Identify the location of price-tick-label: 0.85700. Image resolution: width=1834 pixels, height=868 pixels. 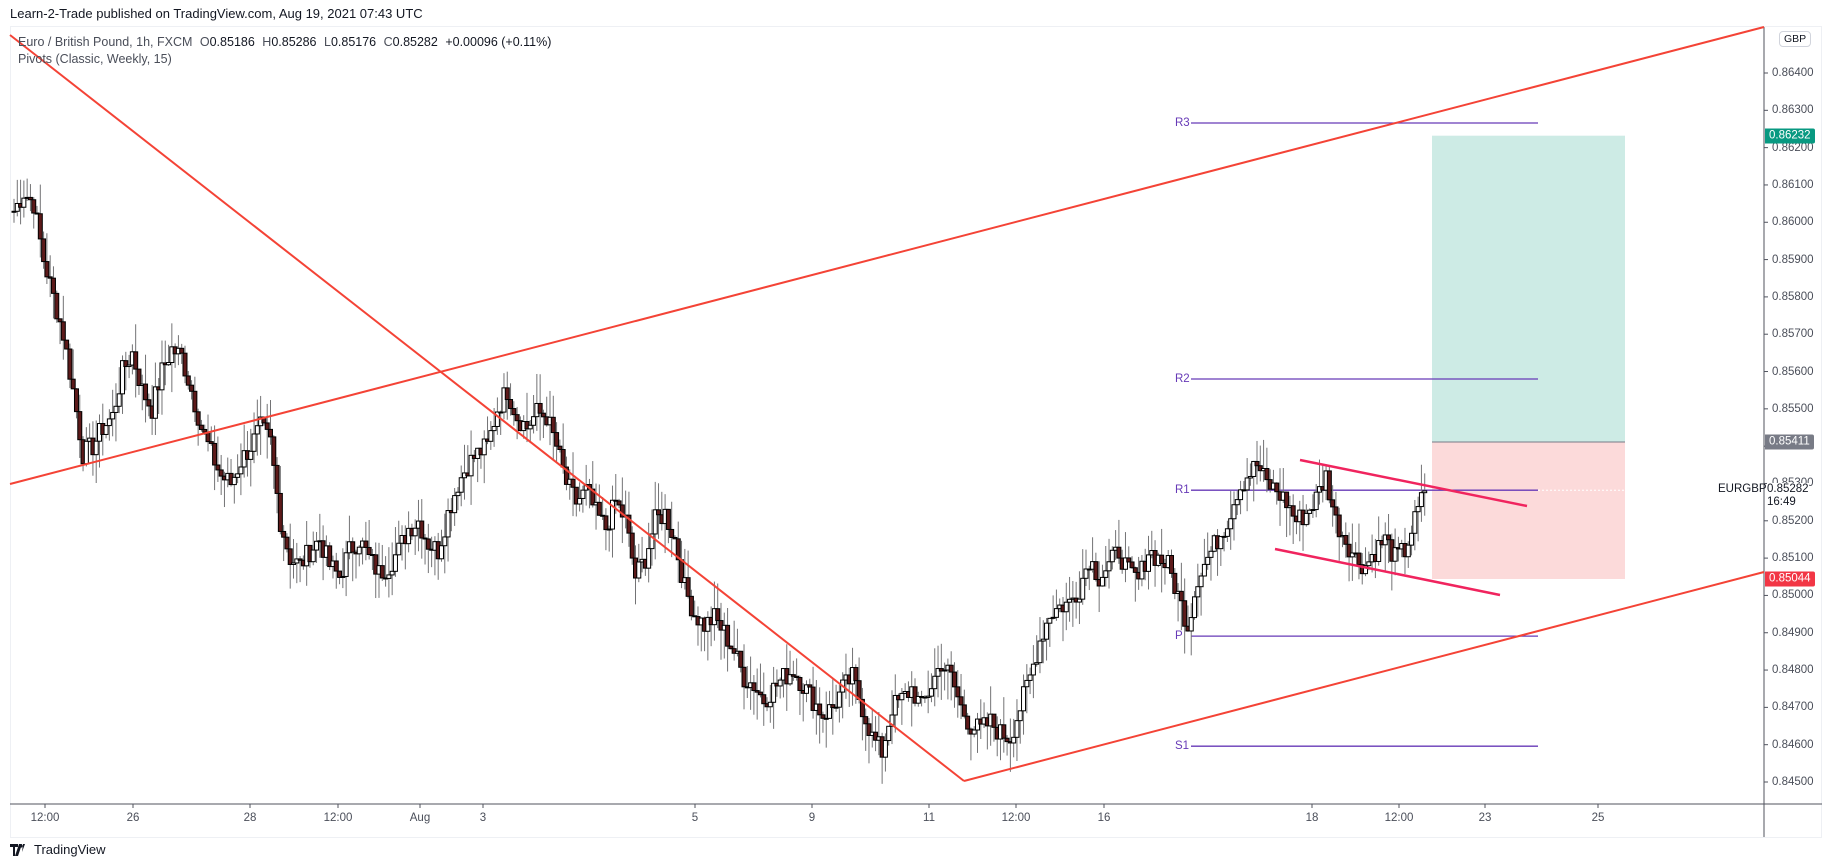
(1793, 334).